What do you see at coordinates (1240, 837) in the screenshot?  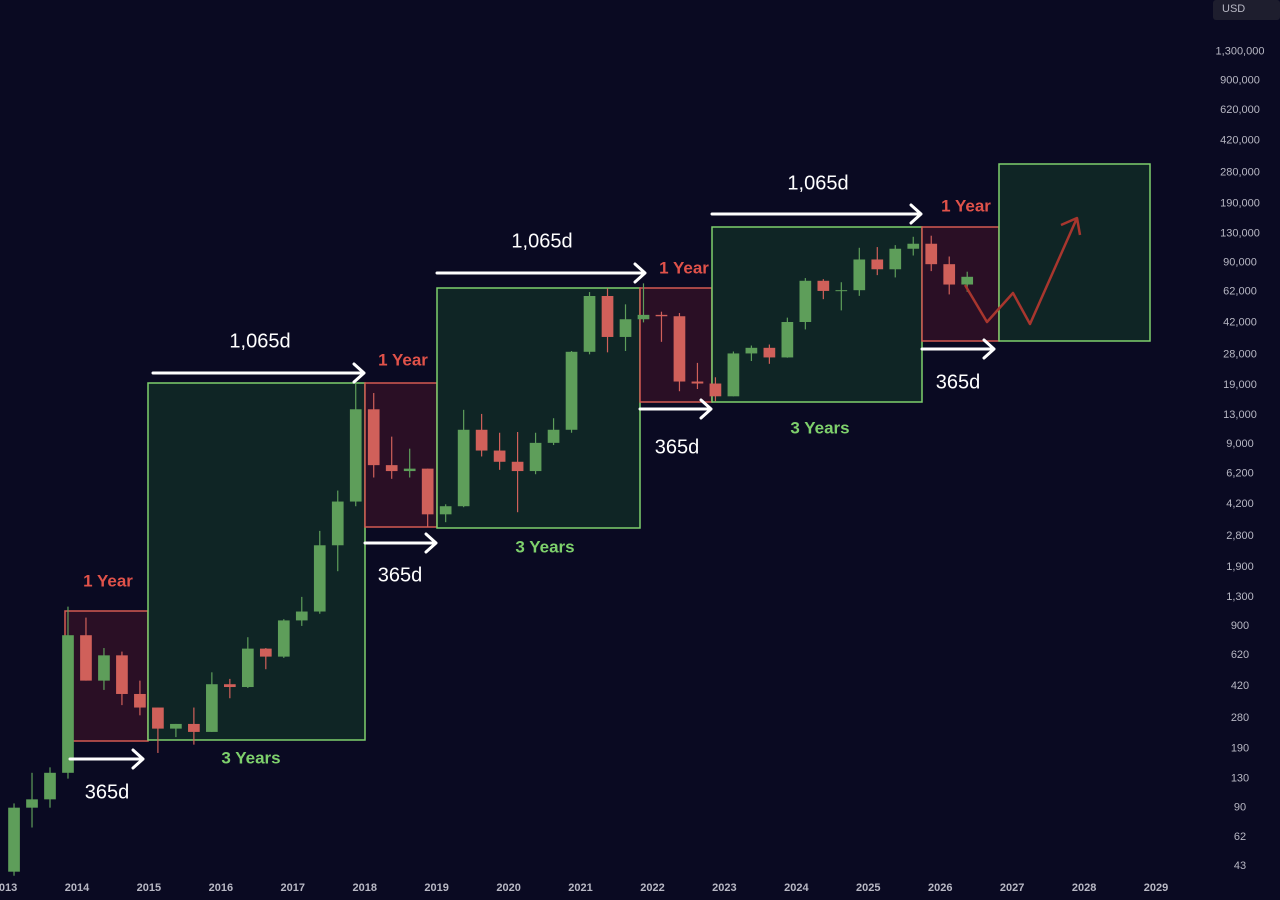 I see `y-tick-label: 62` at bounding box center [1240, 837].